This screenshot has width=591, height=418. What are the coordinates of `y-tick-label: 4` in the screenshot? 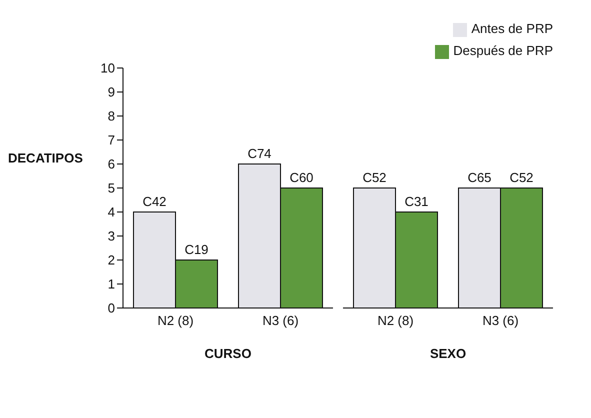 It's located at (111, 212).